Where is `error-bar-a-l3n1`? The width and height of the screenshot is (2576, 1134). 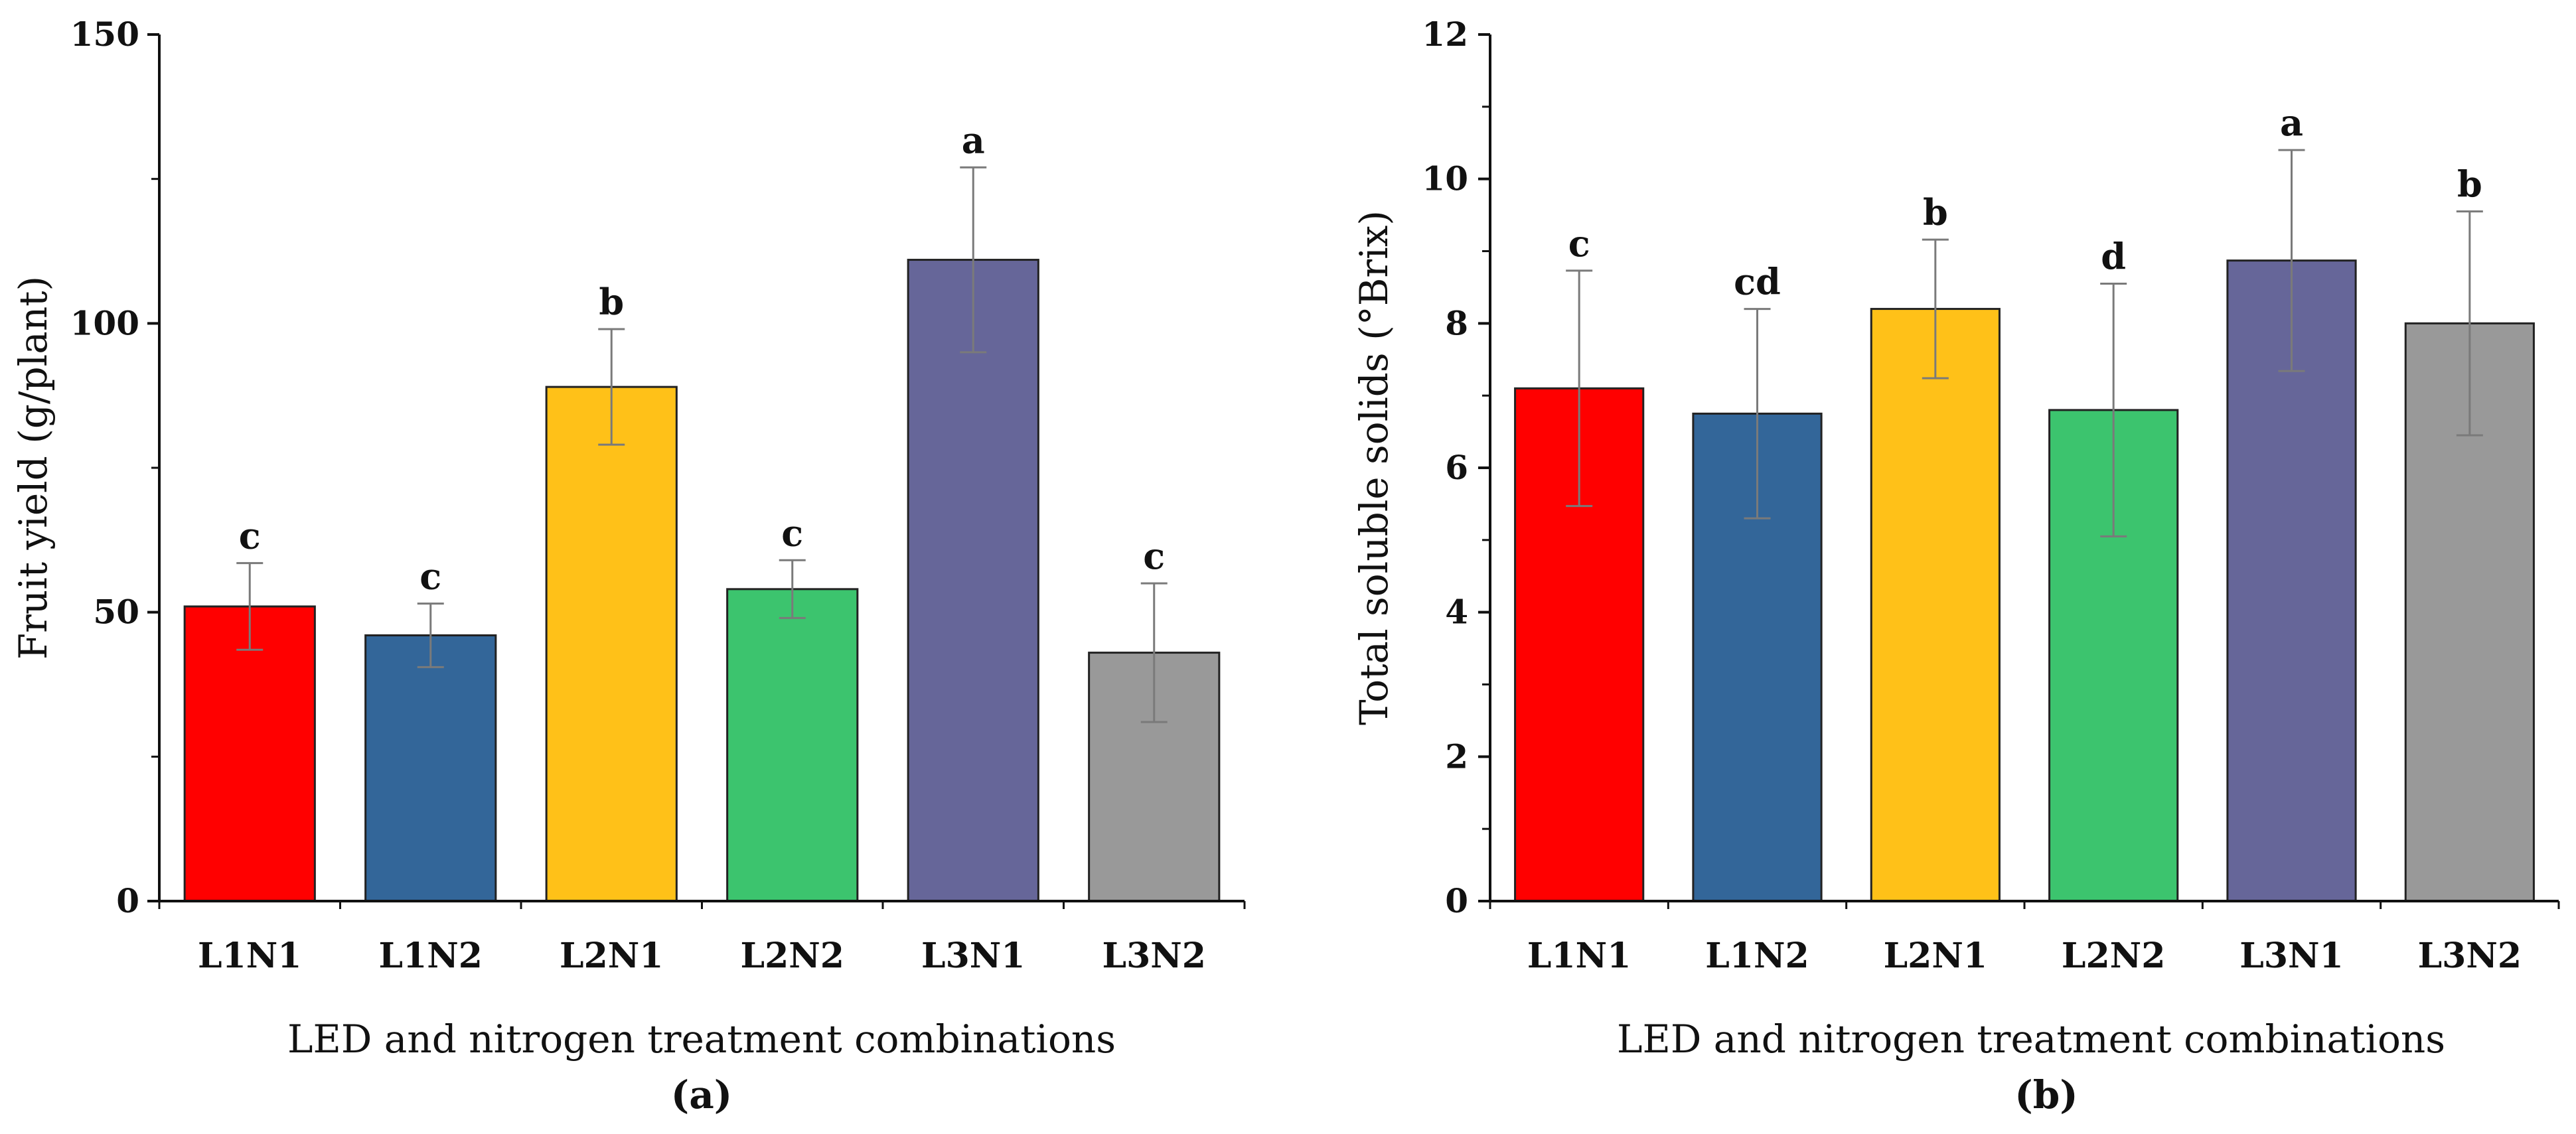
error-bar-a-l3n1 is located at coordinates (973, 260).